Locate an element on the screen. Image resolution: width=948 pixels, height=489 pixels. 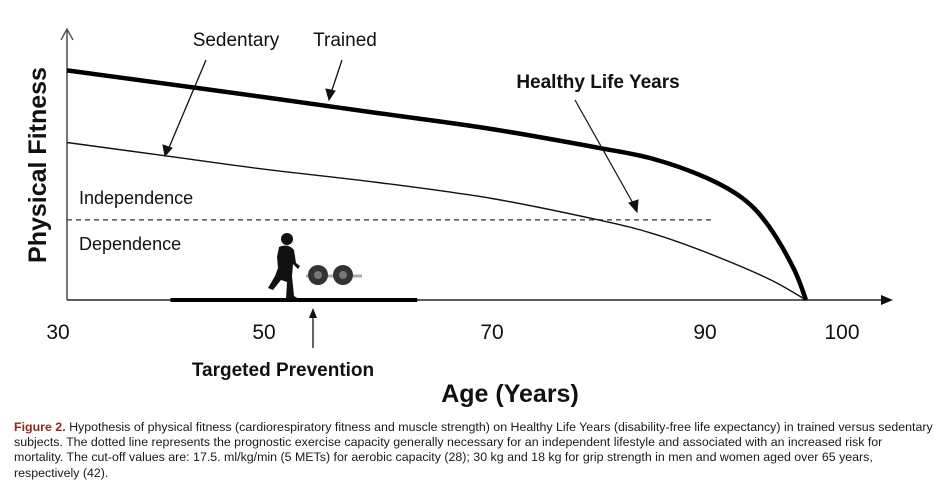
x-tick-label: 90 is located at coordinates (704, 332).